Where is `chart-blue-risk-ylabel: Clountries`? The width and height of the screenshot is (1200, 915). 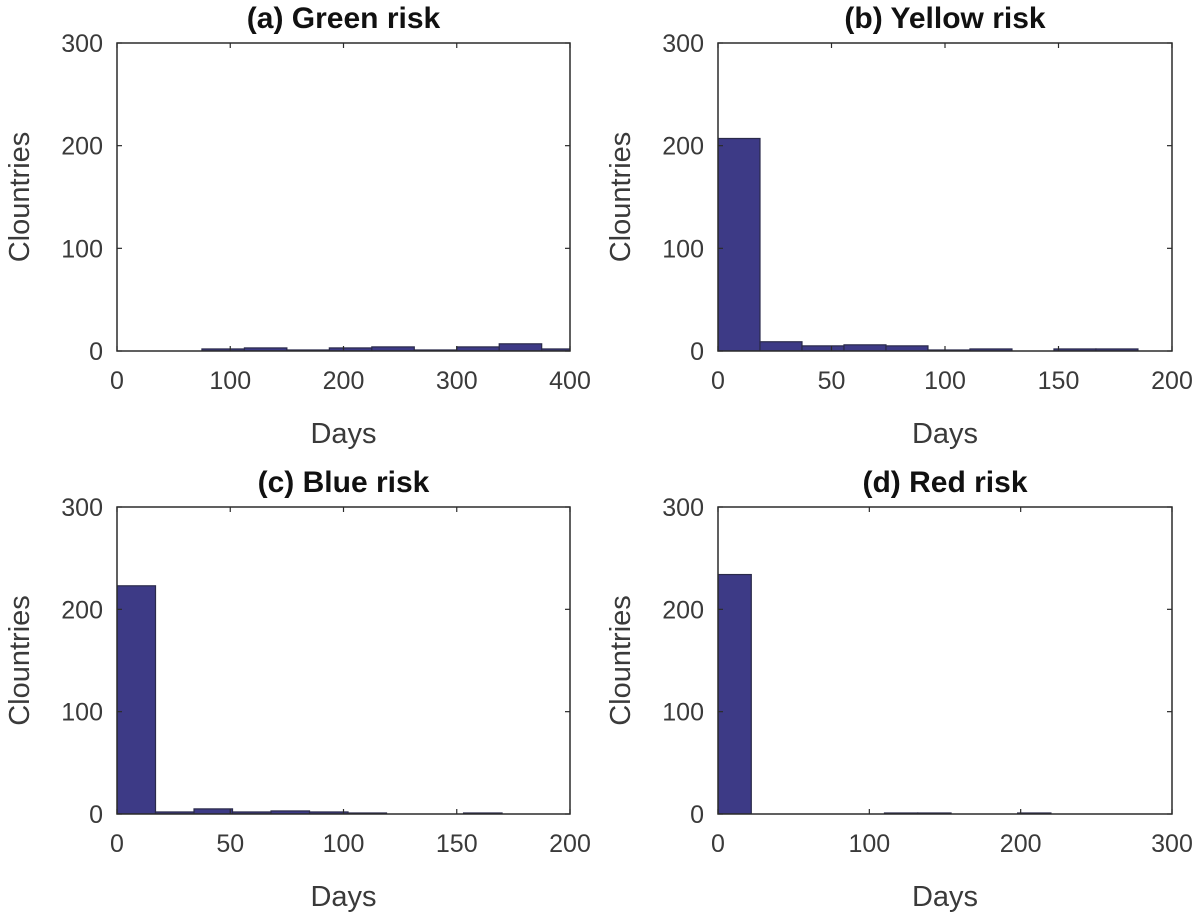
chart-blue-risk-ylabel: Clountries is located at coordinates (20, 660).